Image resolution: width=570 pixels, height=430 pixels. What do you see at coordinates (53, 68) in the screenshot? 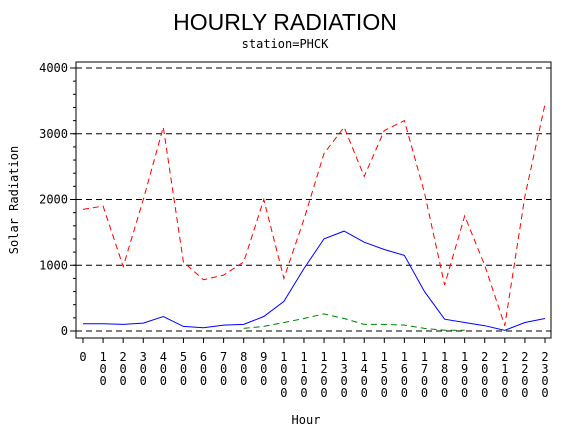
I see `y-tick-label: 4000` at bounding box center [53, 68].